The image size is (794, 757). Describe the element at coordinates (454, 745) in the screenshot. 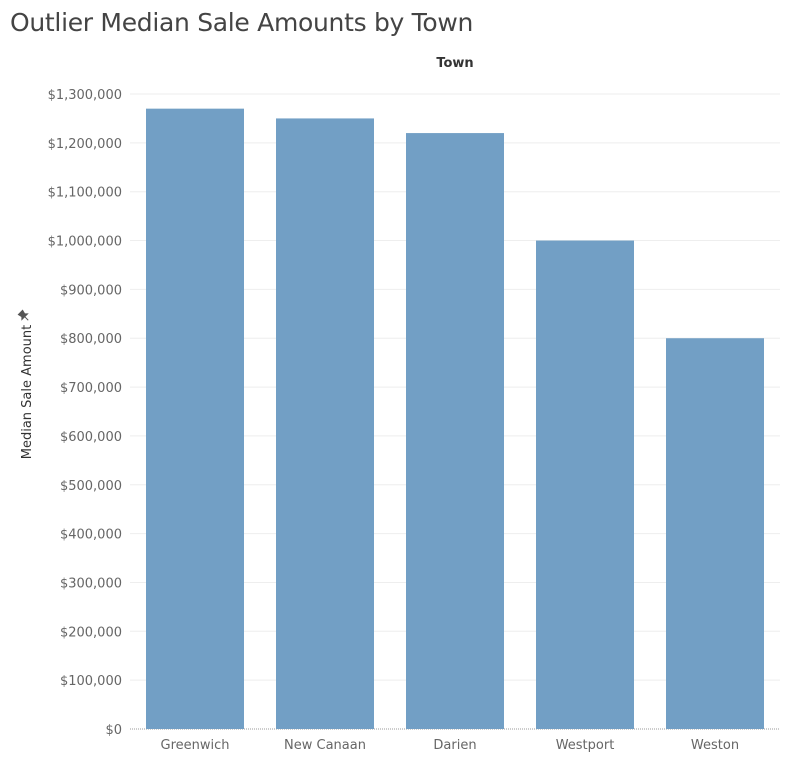

I see `x-tick-label: Darien` at that location.